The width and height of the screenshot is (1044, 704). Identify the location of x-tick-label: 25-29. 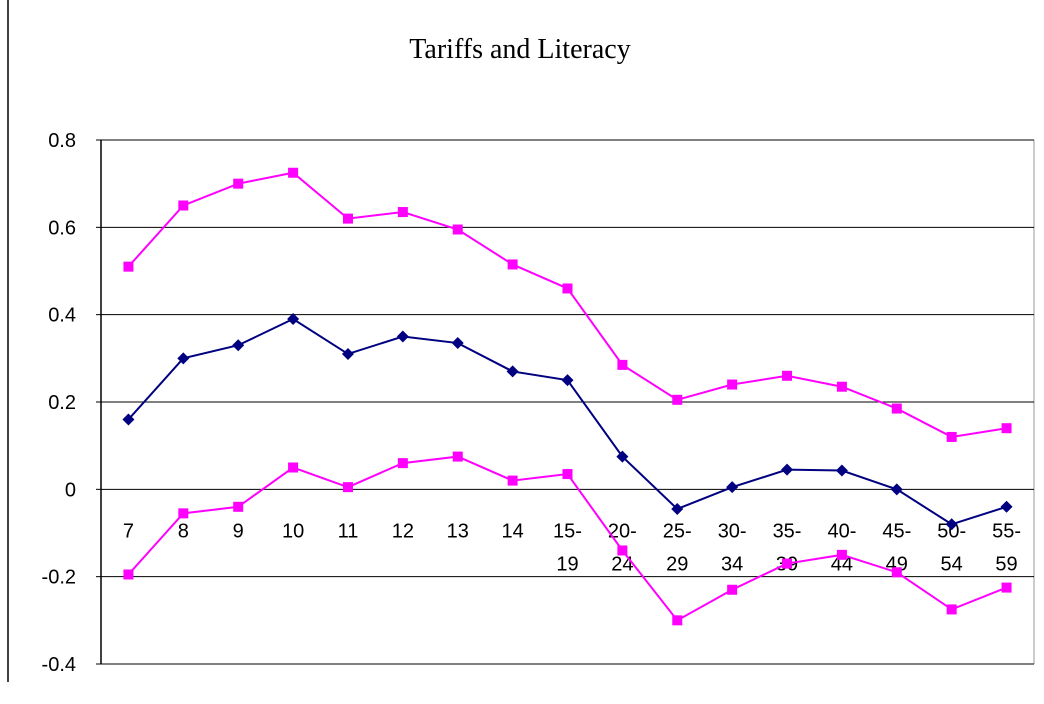
(677, 547).